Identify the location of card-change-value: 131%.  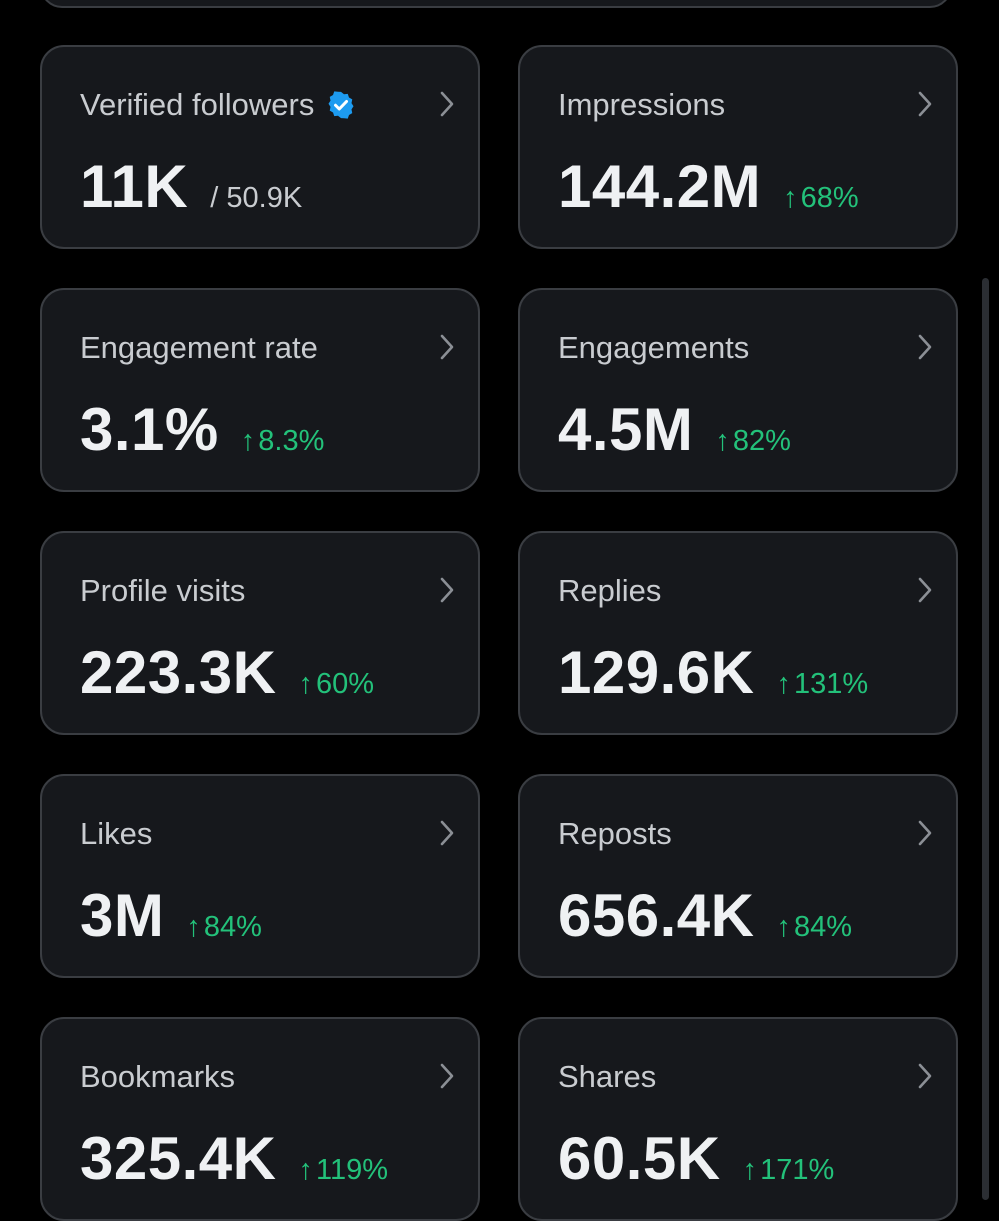
(831, 684).